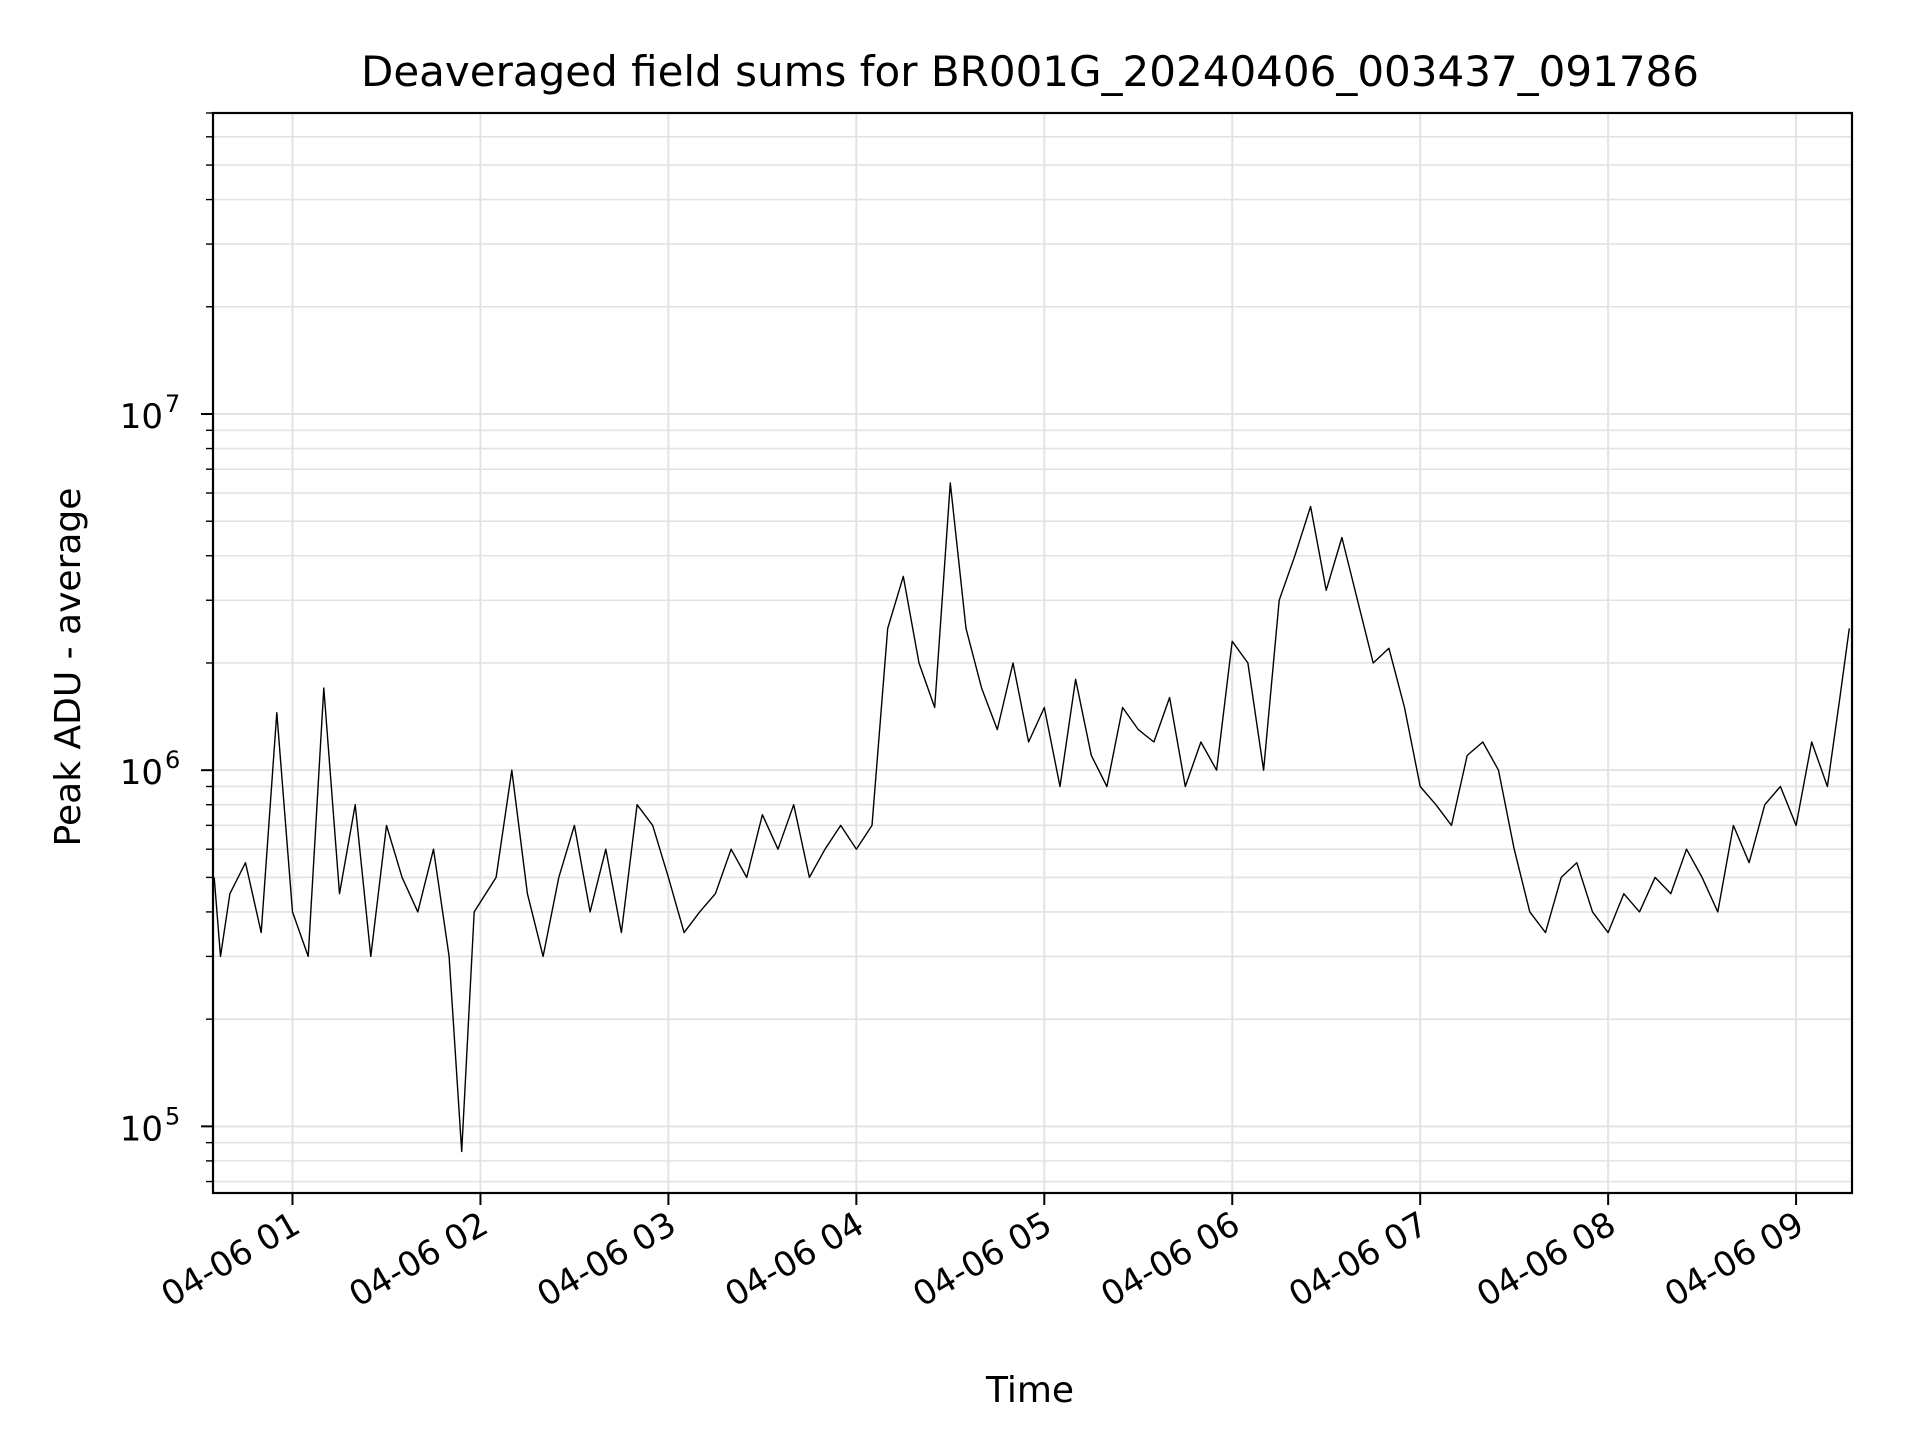  What do you see at coordinates (68, 667) in the screenshot?
I see `y-axis-label: Peak ADU - average` at bounding box center [68, 667].